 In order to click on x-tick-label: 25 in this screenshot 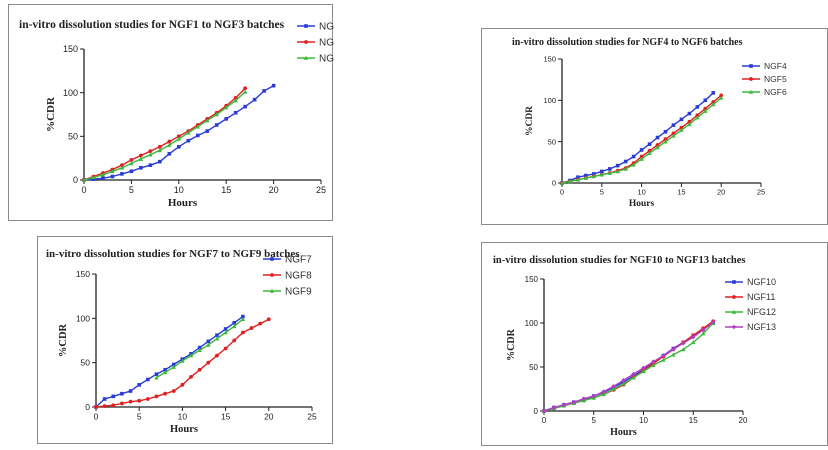, I will do `click(312, 417)`.